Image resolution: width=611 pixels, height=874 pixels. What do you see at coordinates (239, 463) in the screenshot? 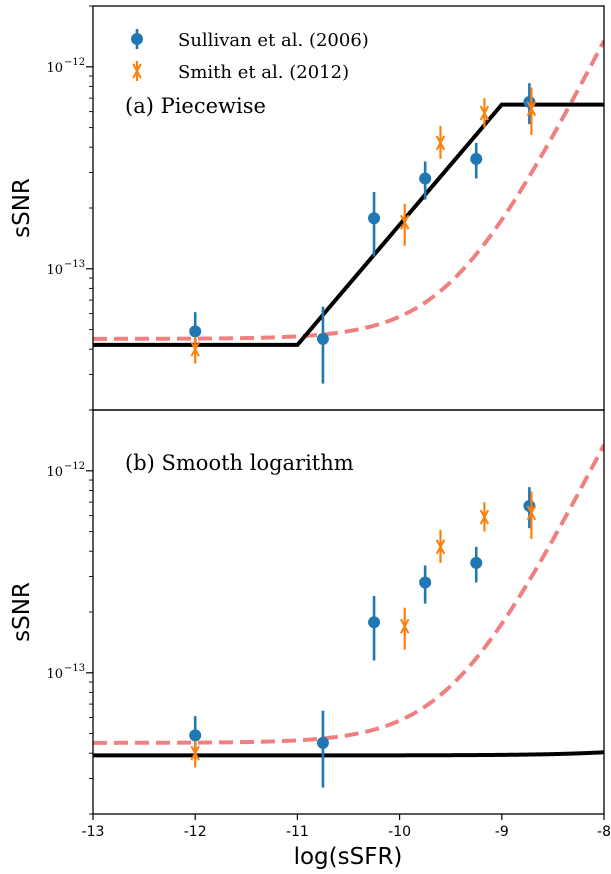
I see `panel-b-label: (b) Smooth logarithm` at bounding box center [239, 463].